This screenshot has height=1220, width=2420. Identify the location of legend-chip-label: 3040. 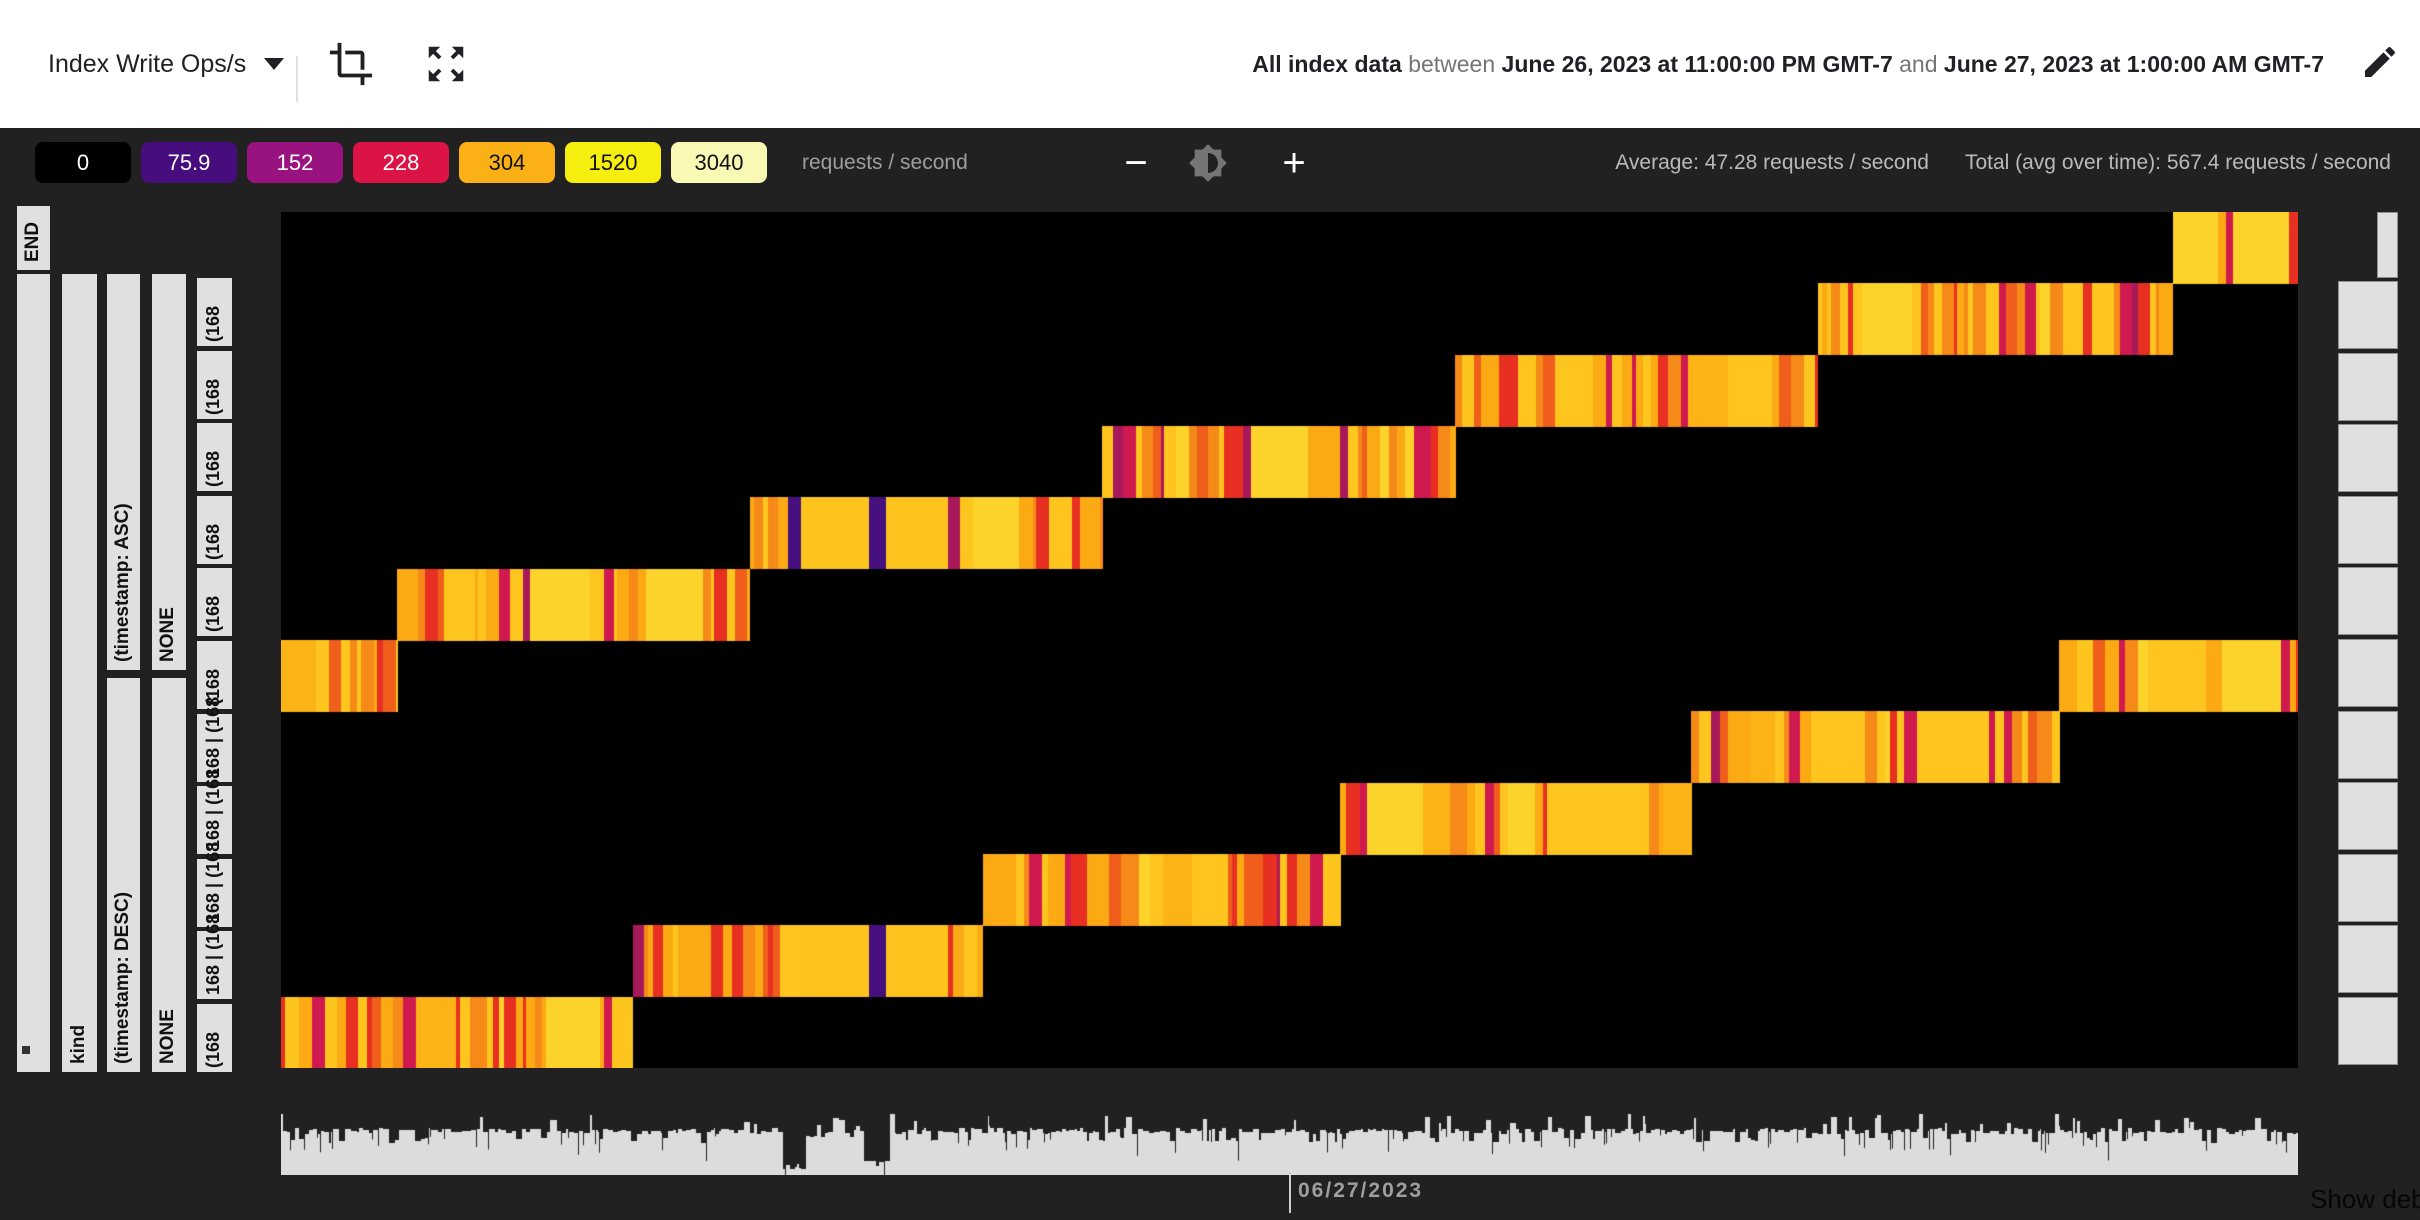
(719, 162).